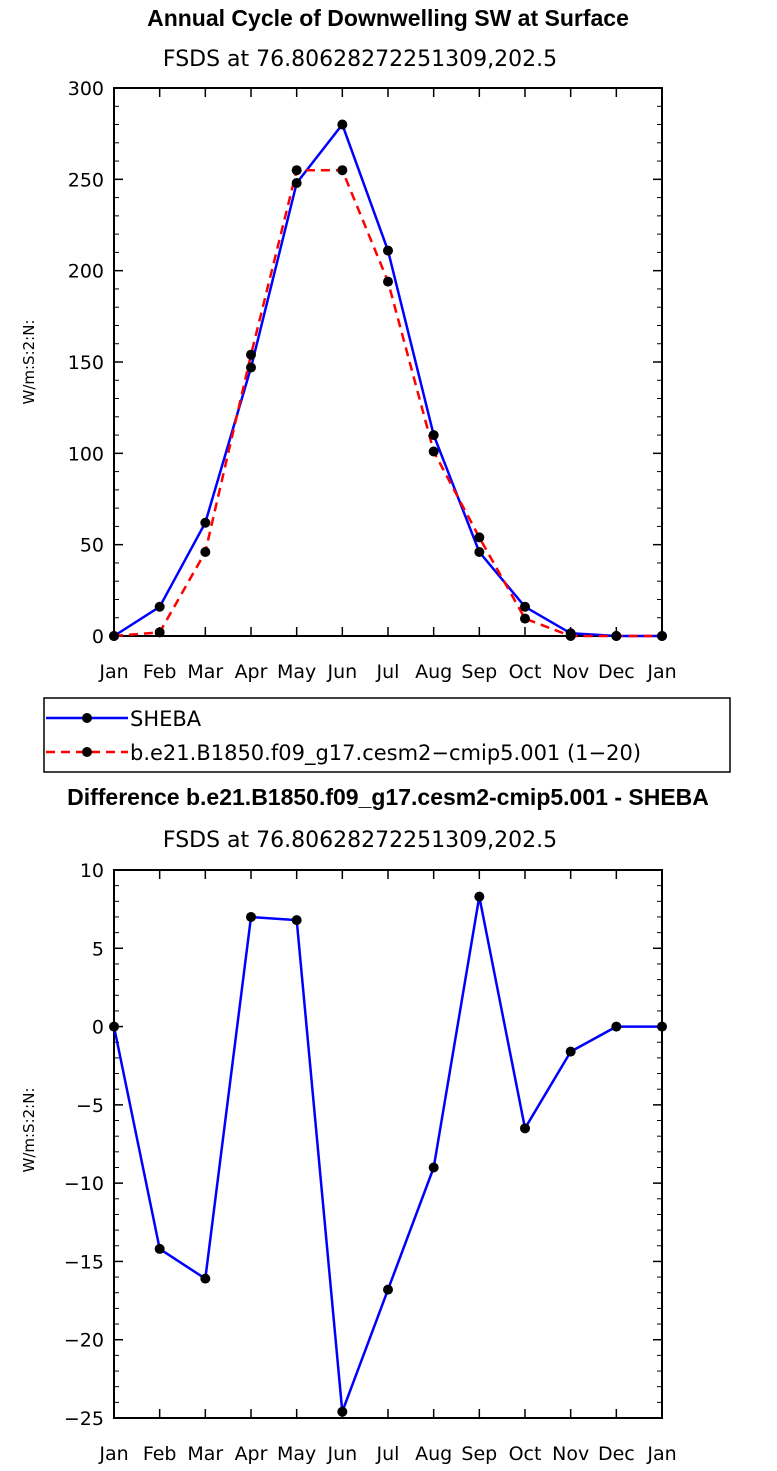 The image size is (777, 1471). I want to click on y-tick-label: 100, so click(86, 454).